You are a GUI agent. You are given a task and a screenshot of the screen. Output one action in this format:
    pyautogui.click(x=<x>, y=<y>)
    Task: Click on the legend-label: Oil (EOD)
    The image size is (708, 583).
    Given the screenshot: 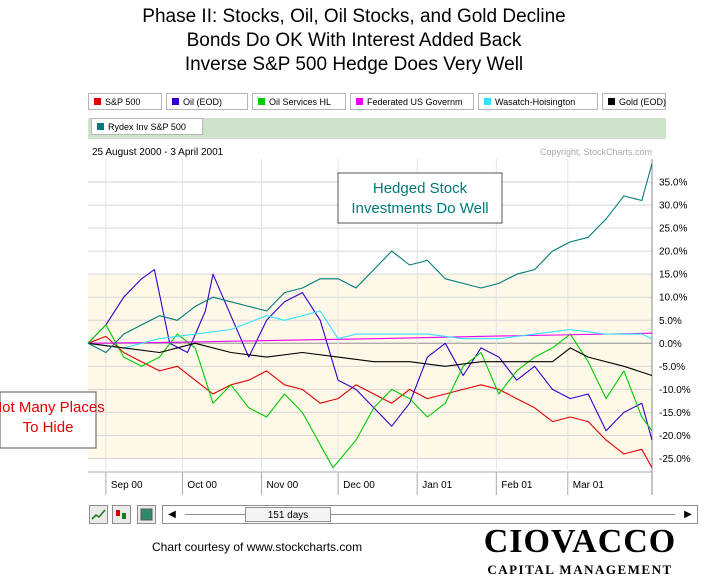 What is the action you would take?
    pyautogui.click(x=202, y=102)
    